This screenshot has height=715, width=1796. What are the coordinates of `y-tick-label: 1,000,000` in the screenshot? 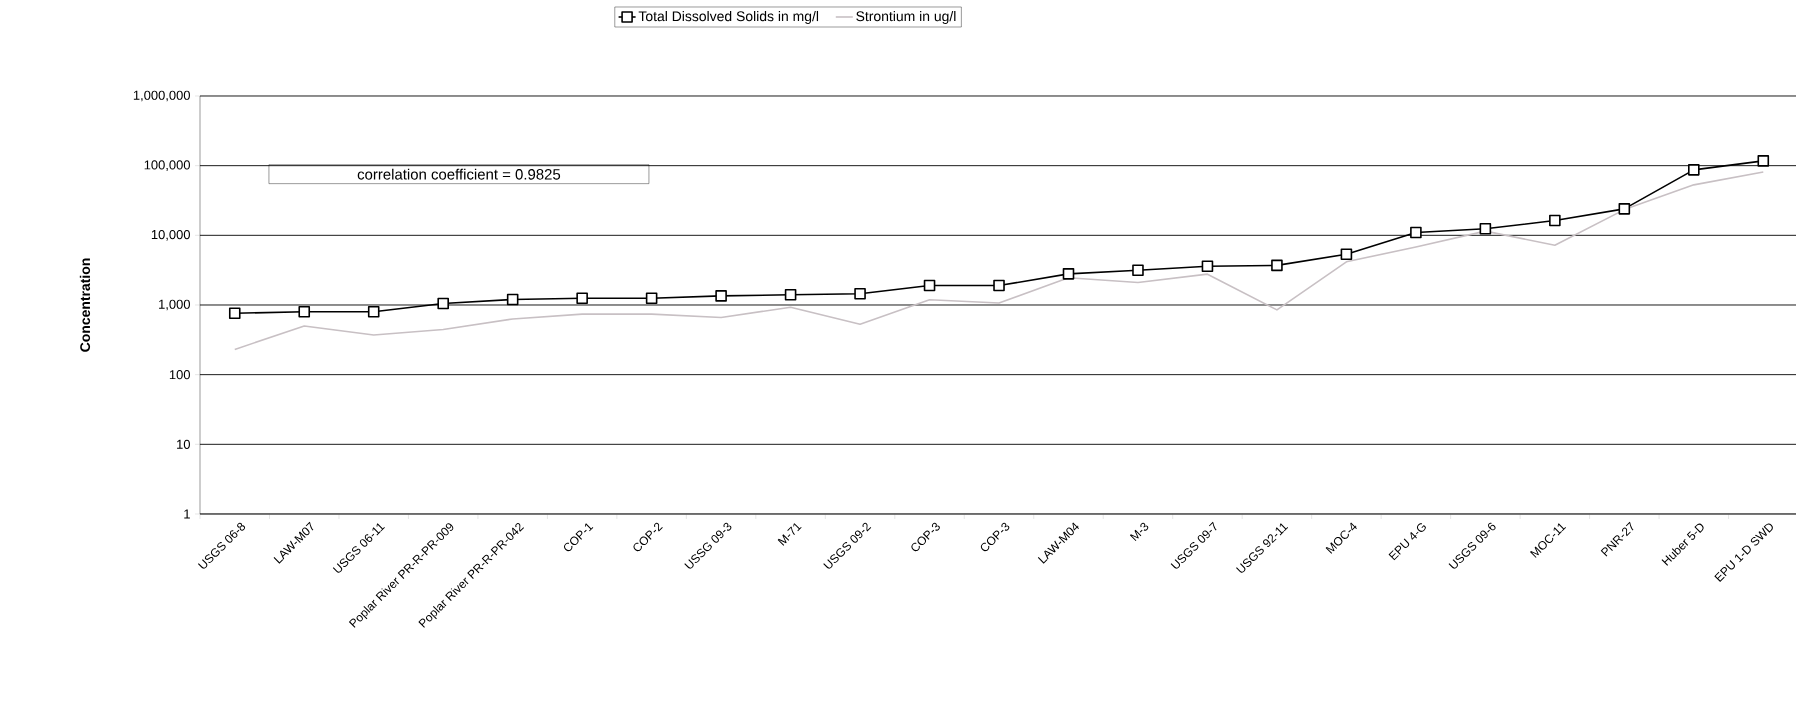 It's located at (161, 96).